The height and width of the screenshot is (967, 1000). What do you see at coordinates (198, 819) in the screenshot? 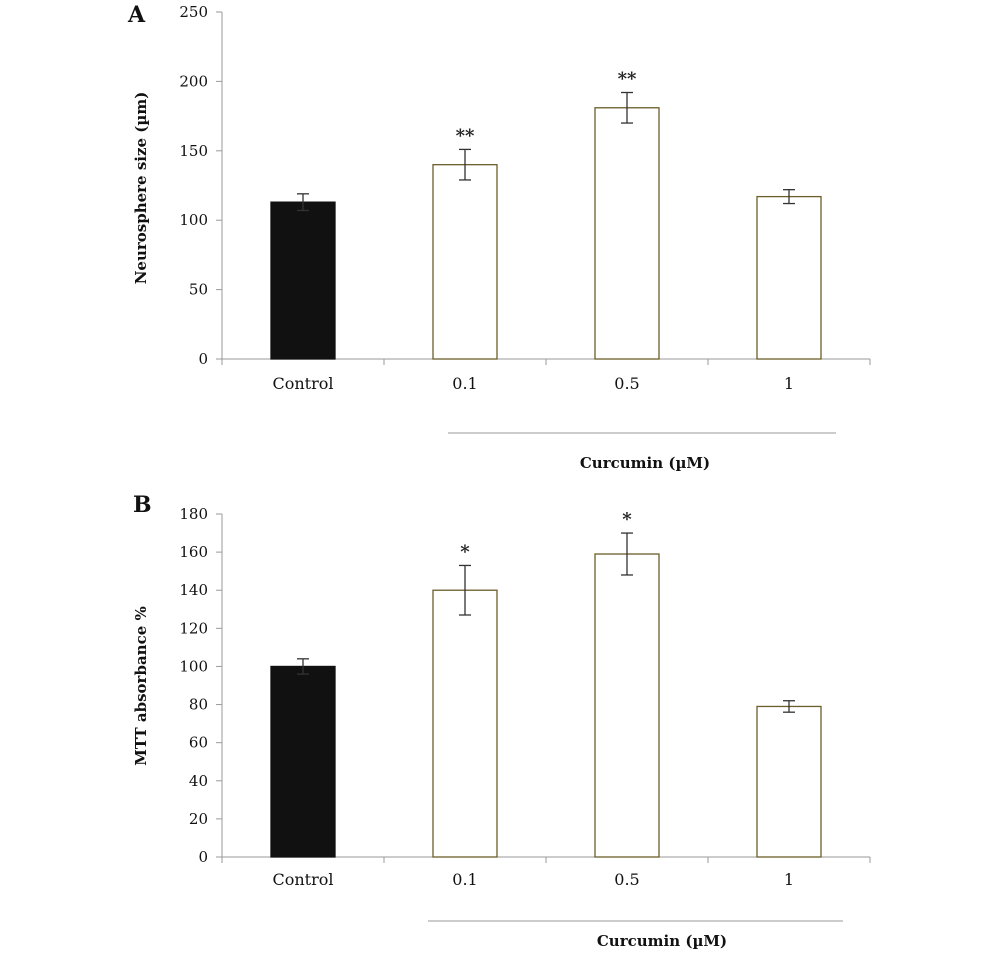
I see `panel-b-y-tick-label: 20` at bounding box center [198, 819].